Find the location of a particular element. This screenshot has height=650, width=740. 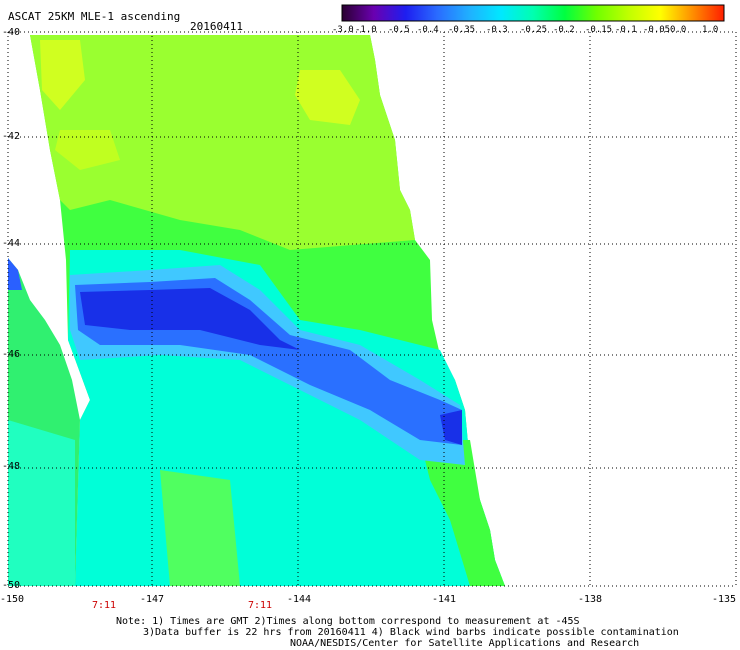

lon-label: -135 is located at coordinates (724, 599).